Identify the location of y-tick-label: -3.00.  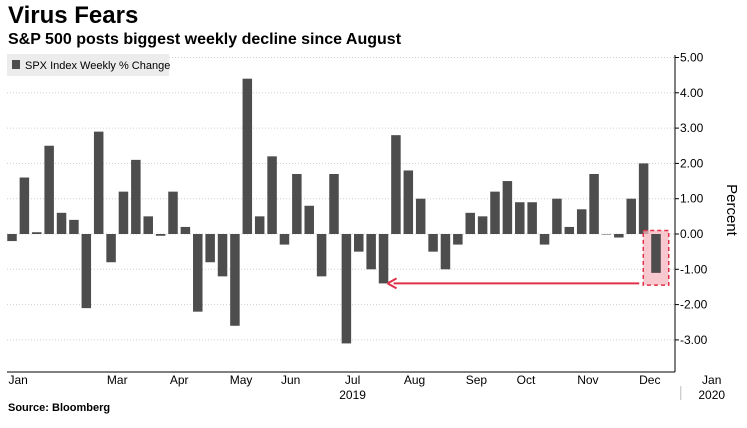
(694, 340).